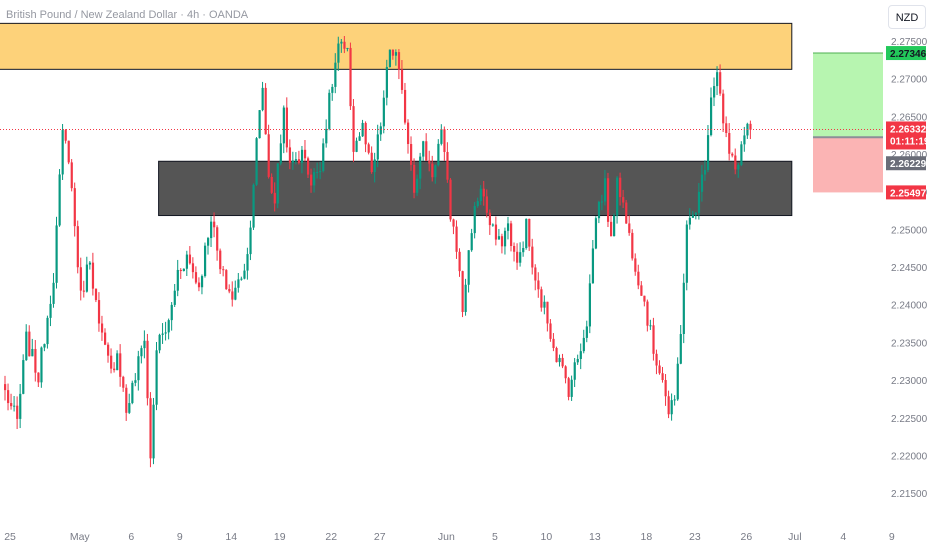 The image size is (932, 550). Describe the element at coordinates (907, 17) in the screenshot. I see `currency-button: NZD` at that location.